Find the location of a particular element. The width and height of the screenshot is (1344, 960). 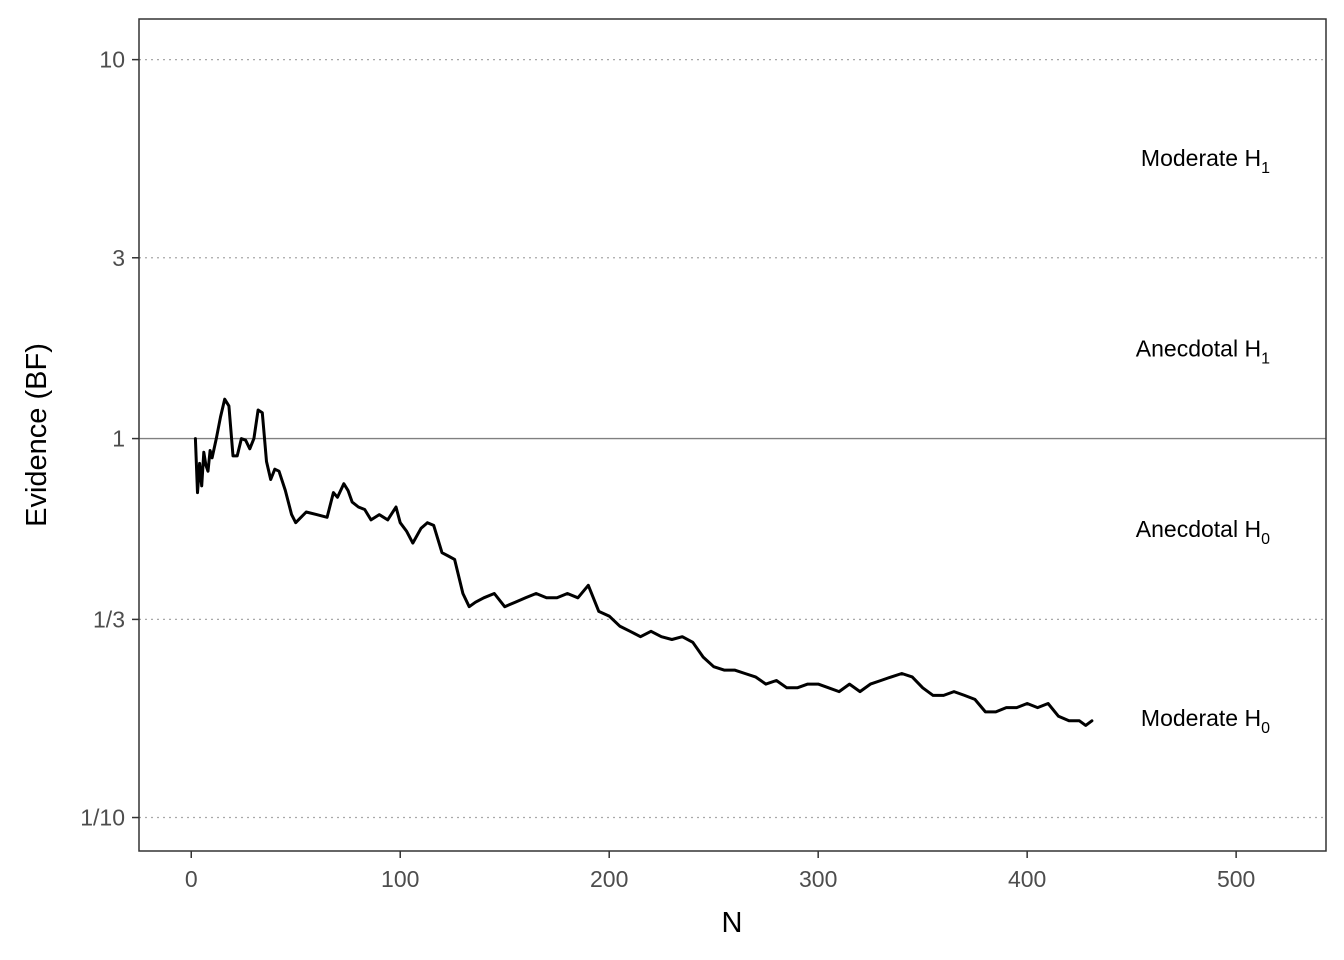

x-tick-label: 100 is located at coordinates (400, 879).